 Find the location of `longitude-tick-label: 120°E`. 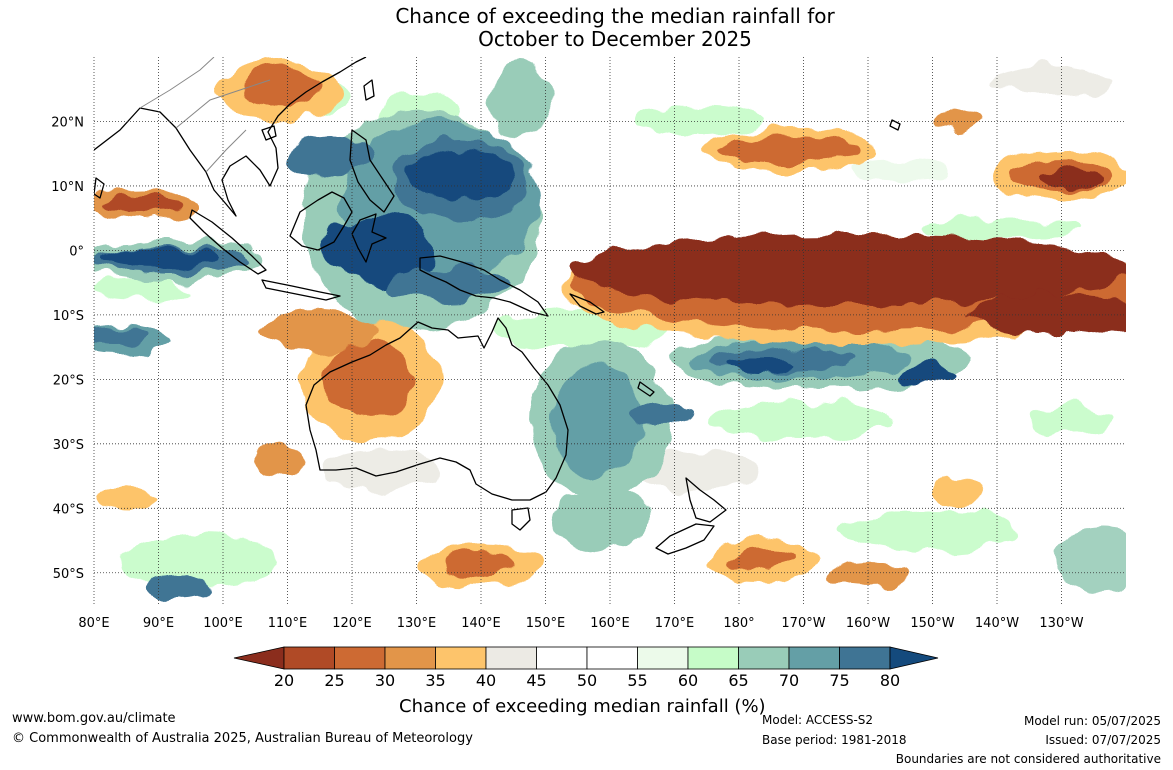

longitude-tick-label: 120°E is located at coordinates (352, 623).